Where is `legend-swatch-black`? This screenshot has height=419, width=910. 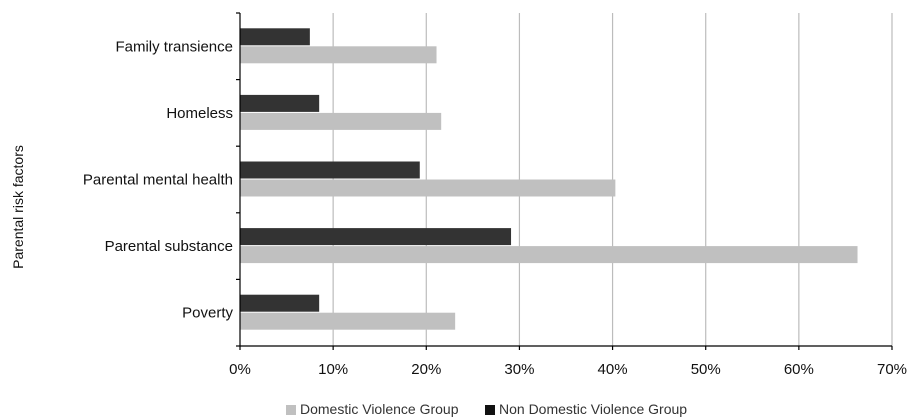 legend-swatch-black is located at coordinates (490, 410).